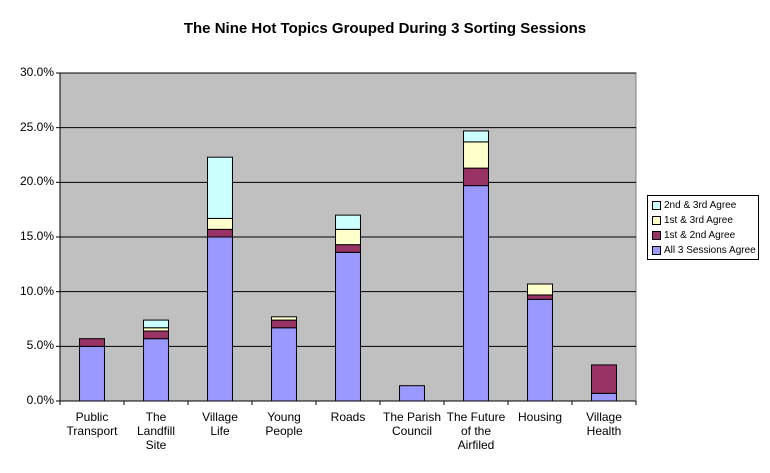  I want to click on legend-item: 1st & 2nd Agree, so click(703, 235).